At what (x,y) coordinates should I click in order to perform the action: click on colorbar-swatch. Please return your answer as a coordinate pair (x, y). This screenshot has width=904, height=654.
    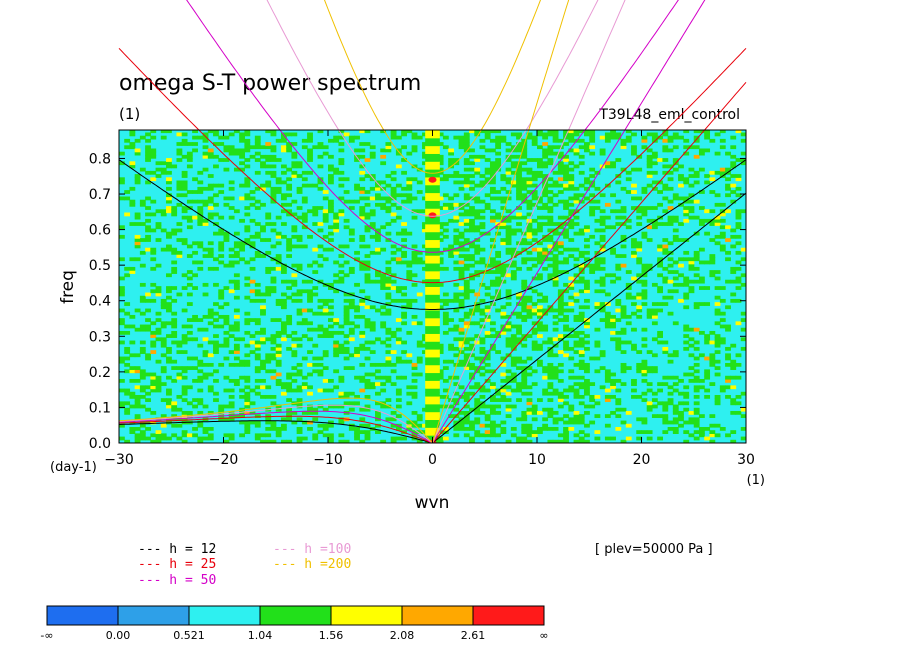
    Looking at the image, I should click on (508, 615).